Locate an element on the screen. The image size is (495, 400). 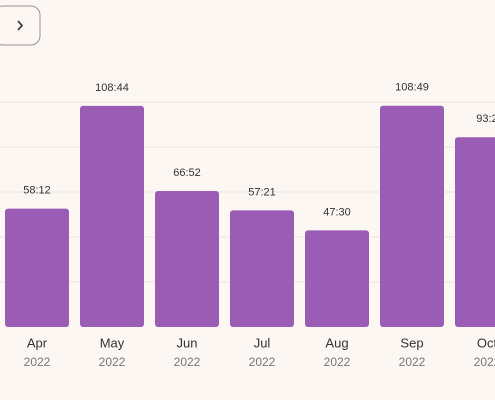
expand-button is located at coordinates (20, 25).